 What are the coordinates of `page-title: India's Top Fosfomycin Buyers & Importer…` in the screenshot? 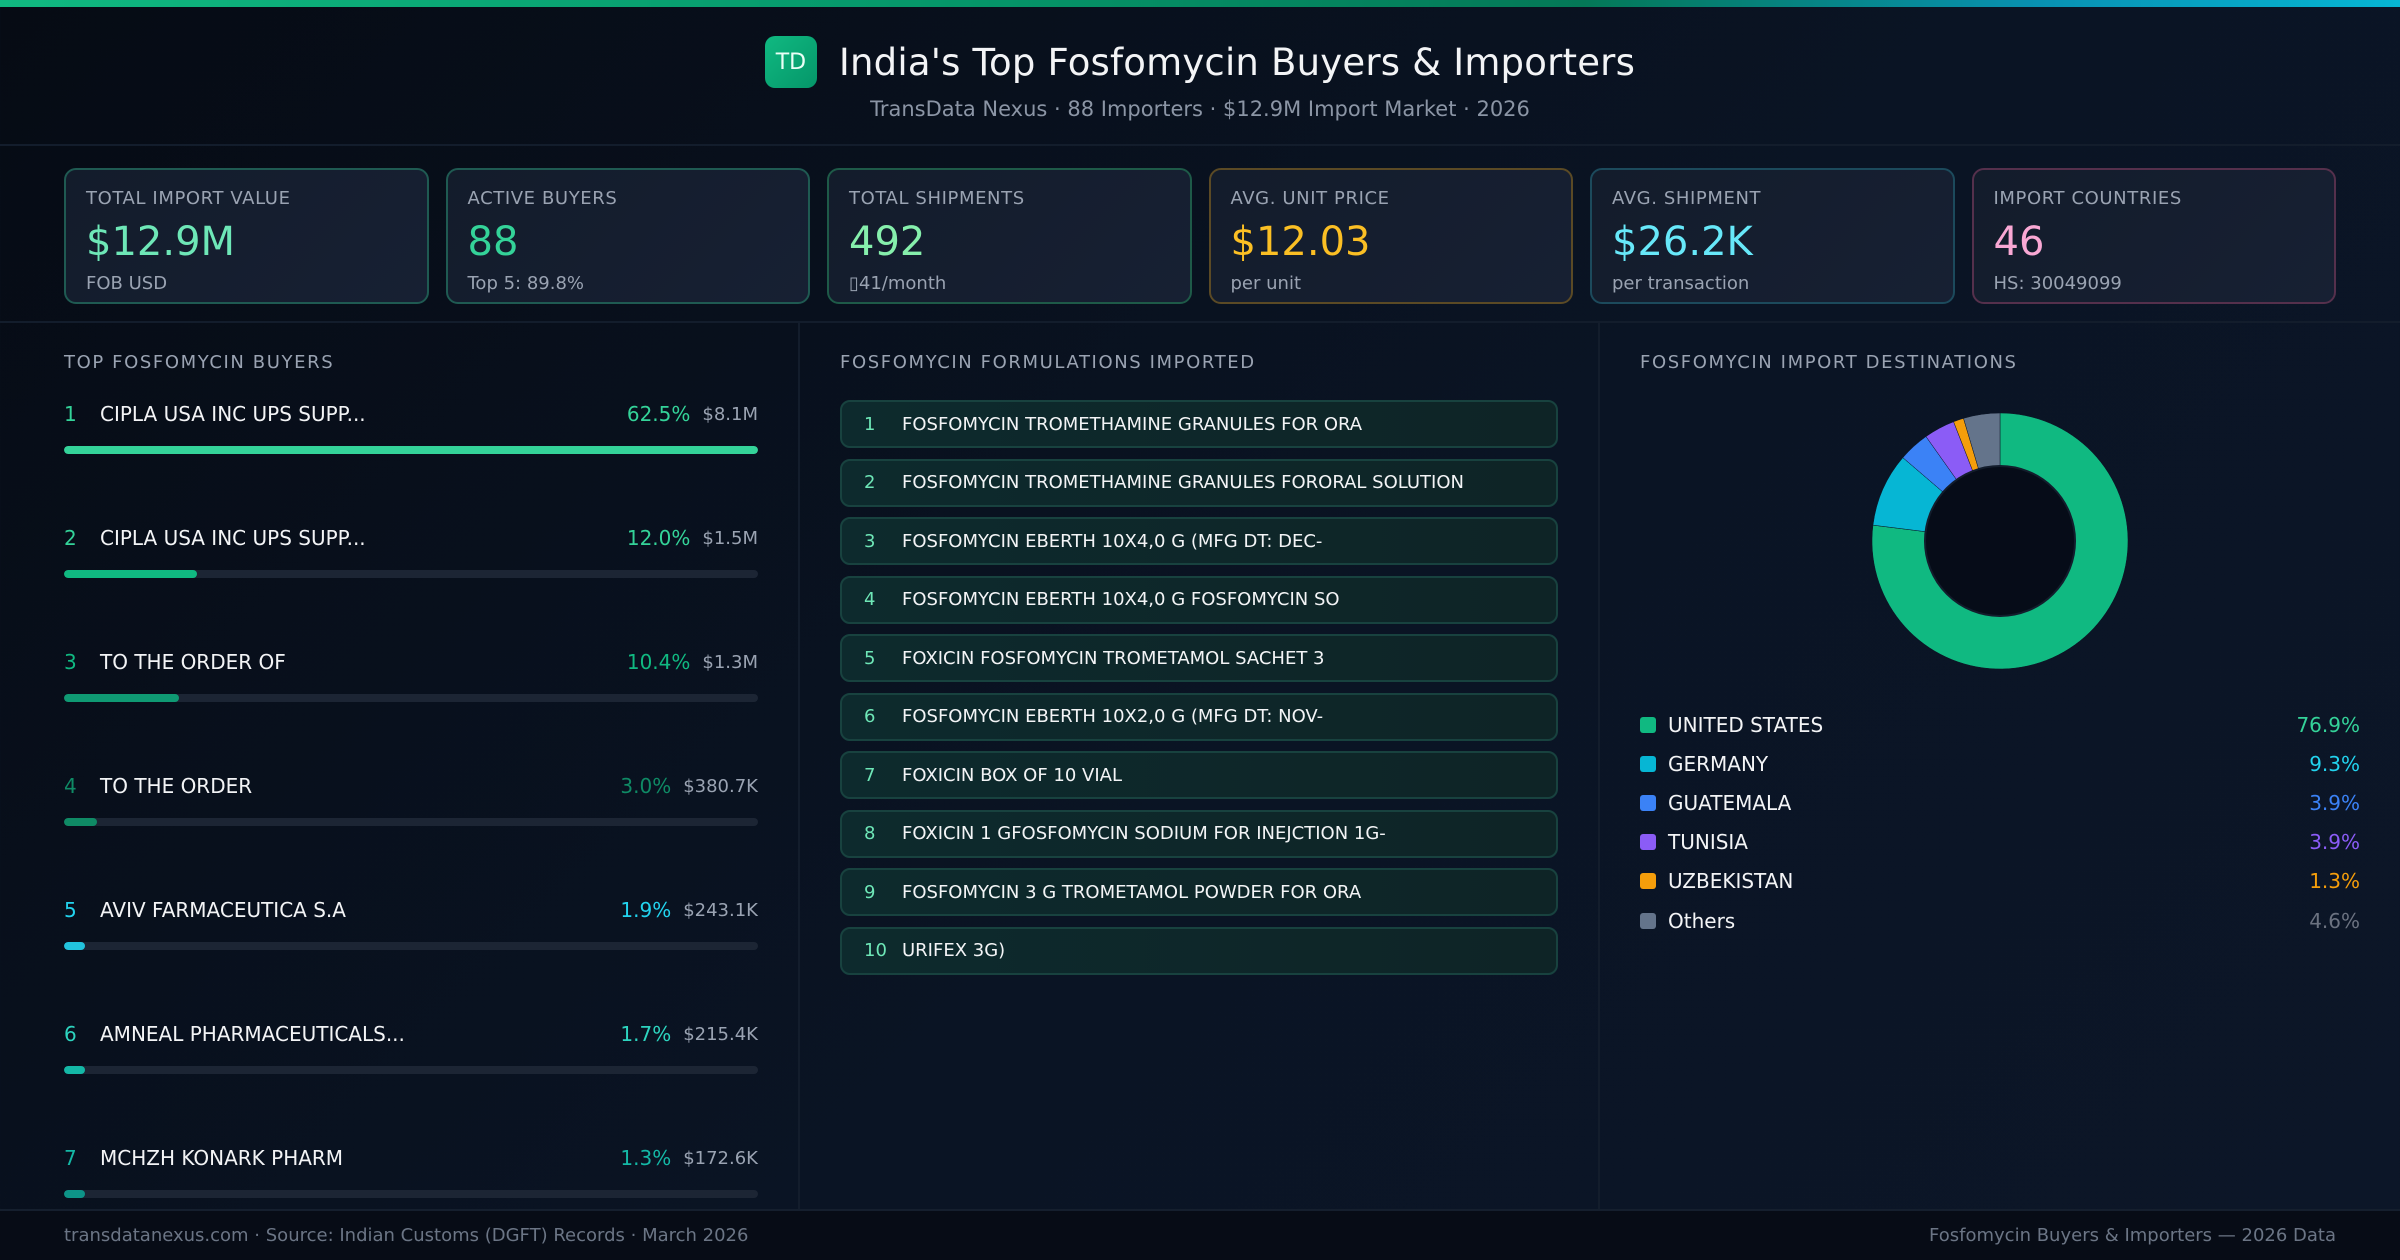 It's located at (1237, 62).